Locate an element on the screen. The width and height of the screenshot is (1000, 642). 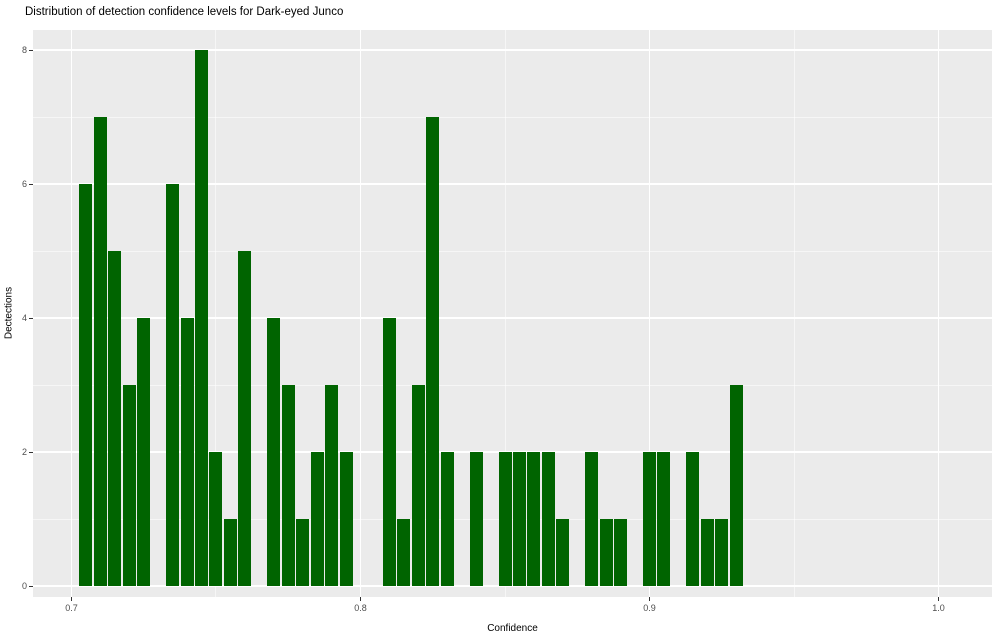
y-tick-label: 8 is located at coordinates (24, 49).